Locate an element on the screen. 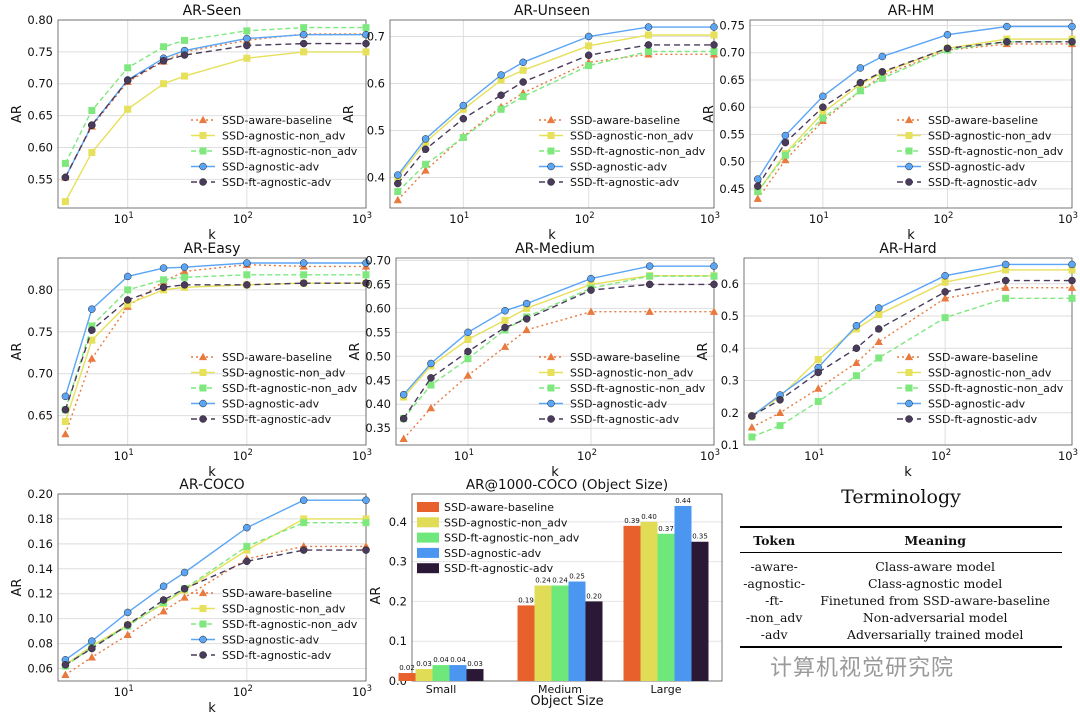 The image size is (1080, 712). terminology-row: -adv Adversarially trained model is located at coordinates (901, 637).